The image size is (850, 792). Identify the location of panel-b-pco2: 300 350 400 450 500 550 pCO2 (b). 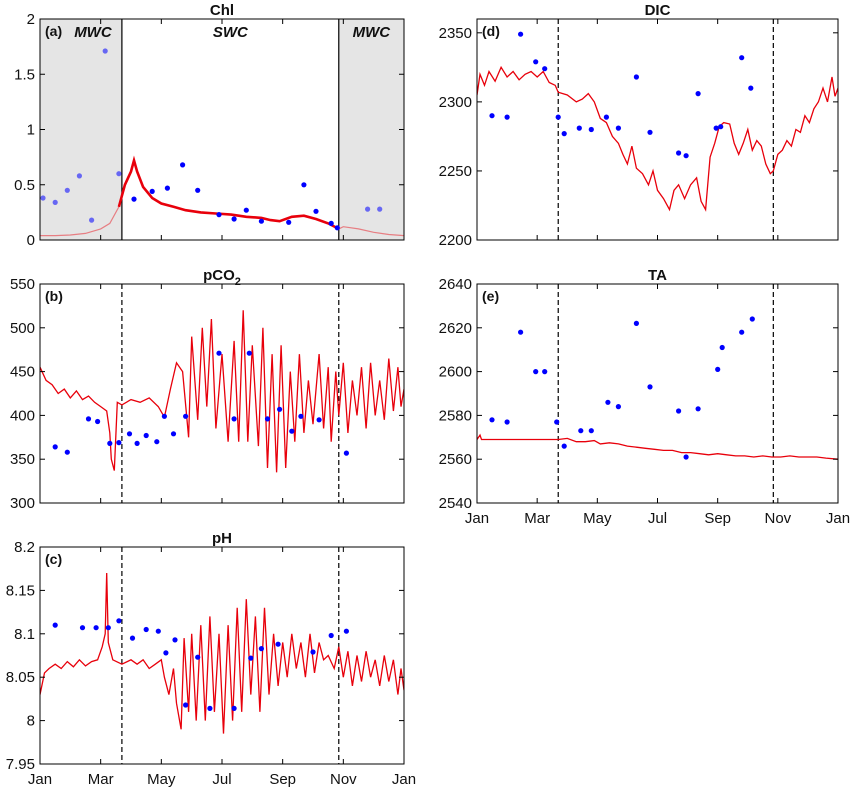
(207, 389).